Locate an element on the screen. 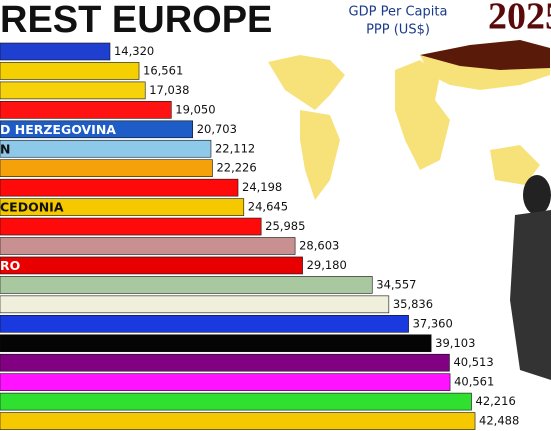 The image size is (551, 431). value-label: 22,112 is located at coordinates (235, 148).